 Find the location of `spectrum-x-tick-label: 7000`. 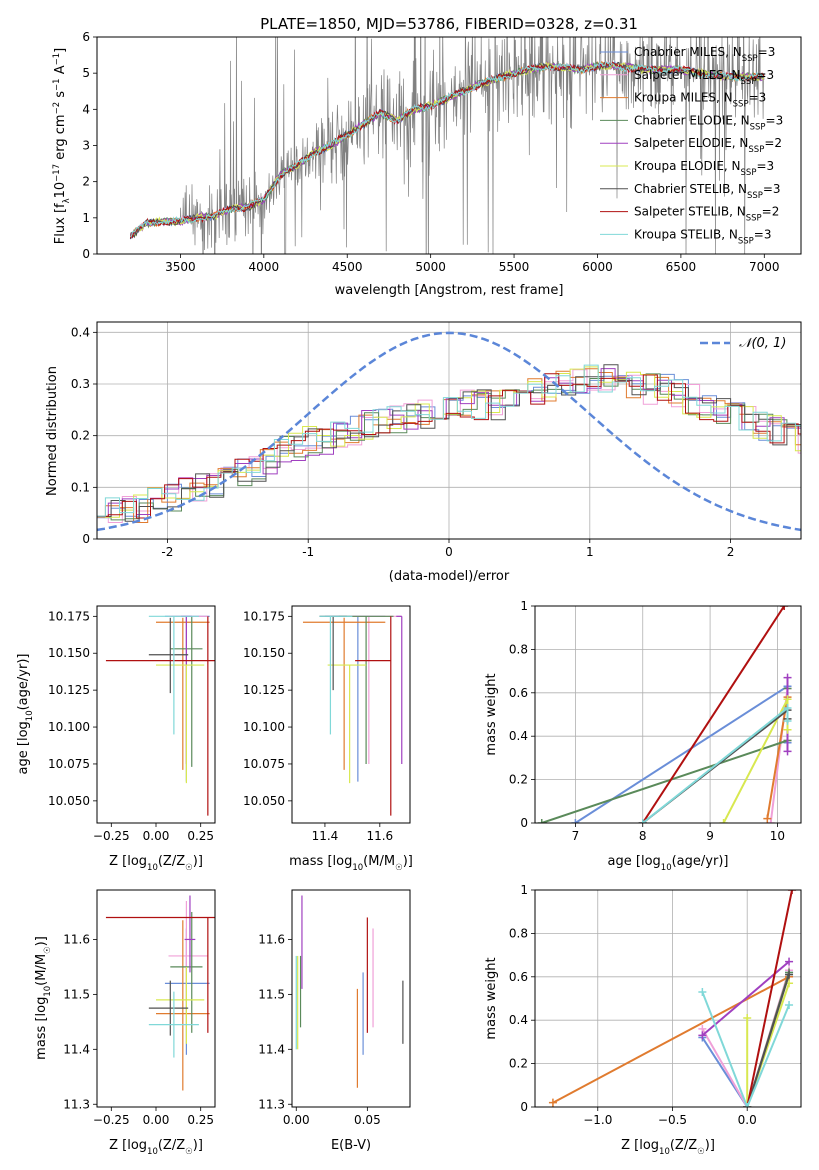

spectrum-x-tick-label: 7000 is located at coordinates (764, 267).